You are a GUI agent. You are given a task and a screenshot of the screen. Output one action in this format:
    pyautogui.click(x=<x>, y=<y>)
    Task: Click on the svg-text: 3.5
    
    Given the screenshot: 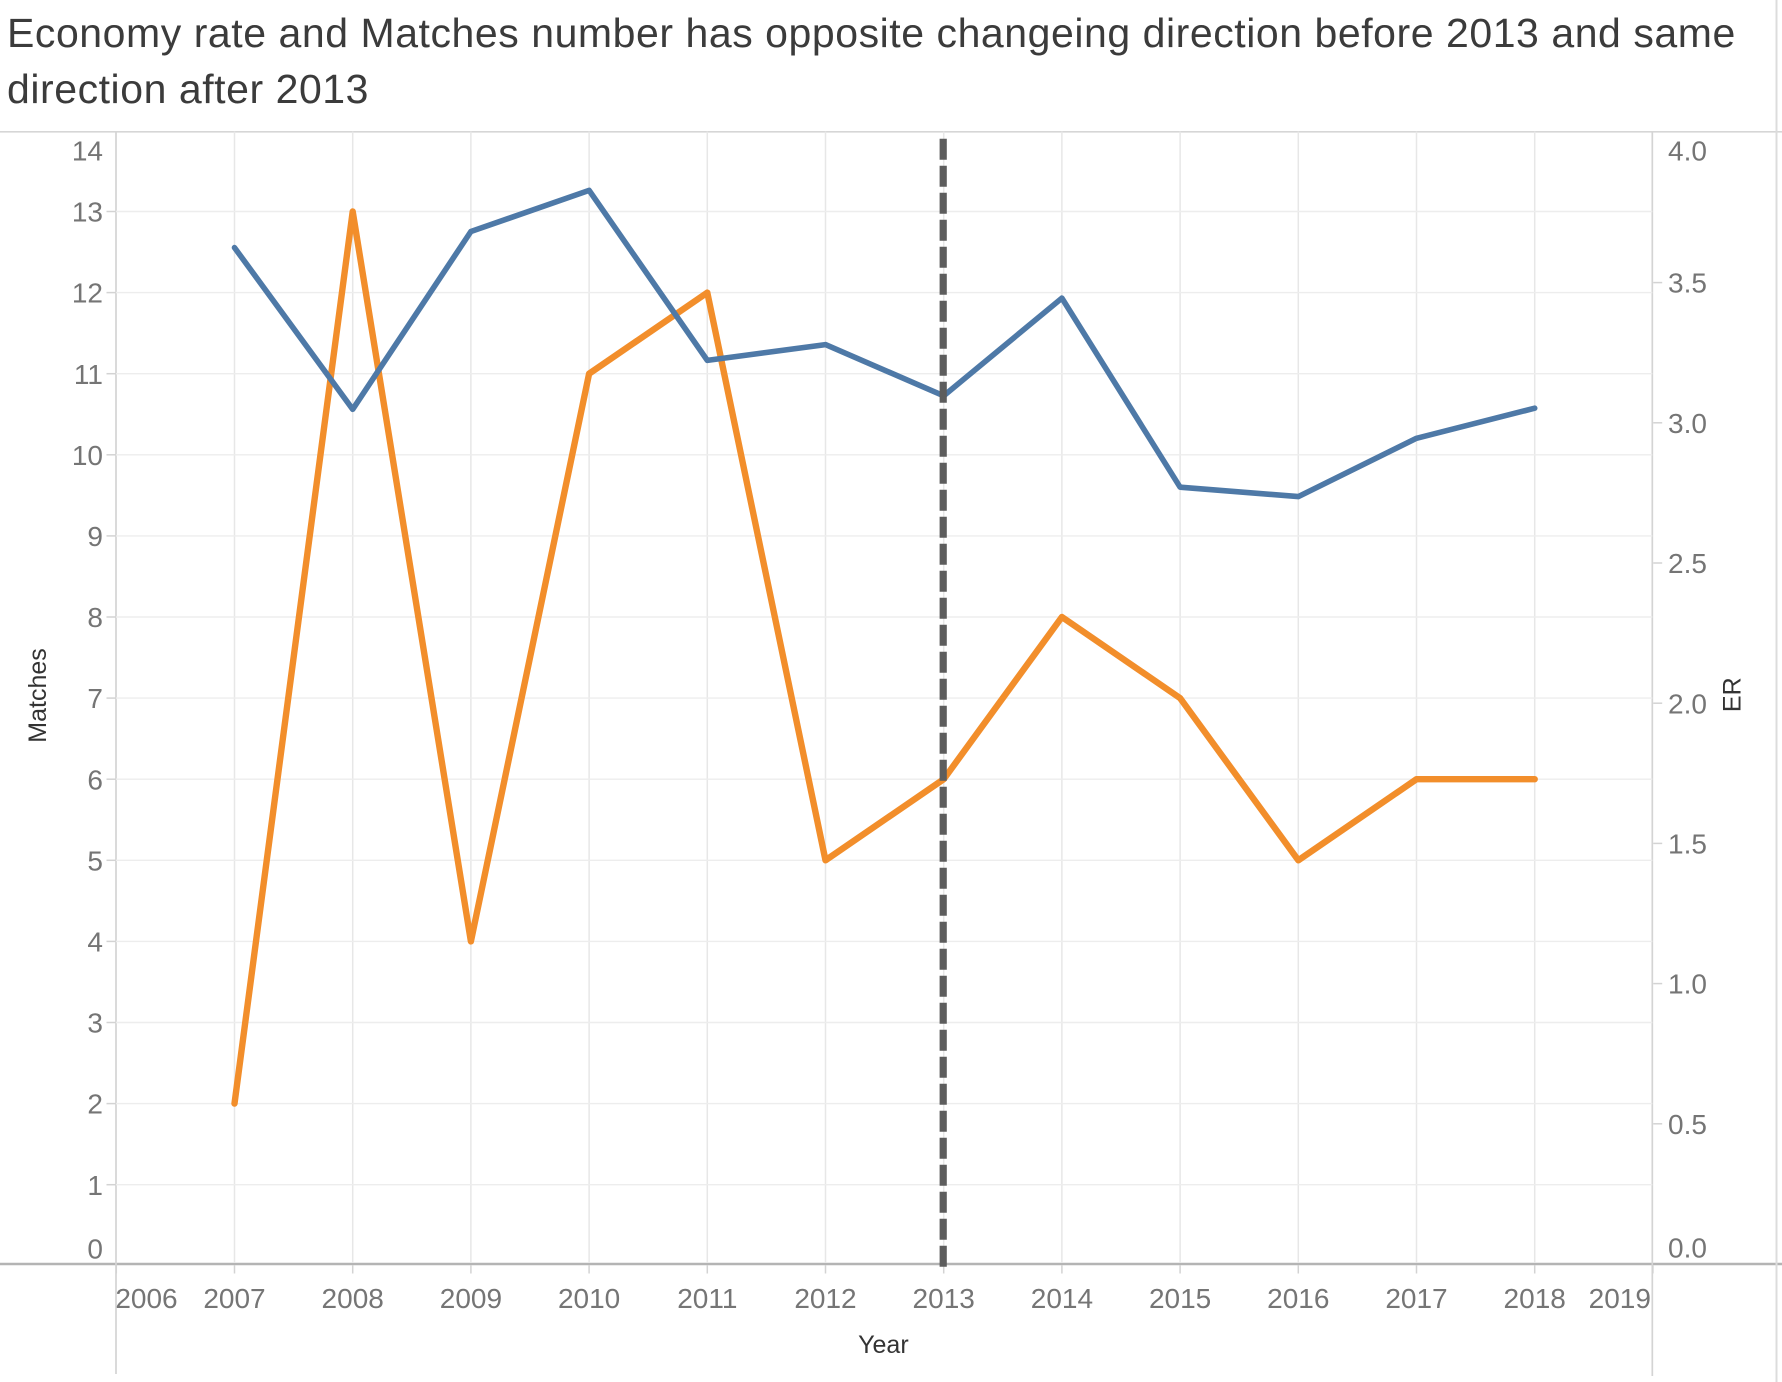 What is the action you would take?
    pyautogui.click(x=1687, y=283)
    